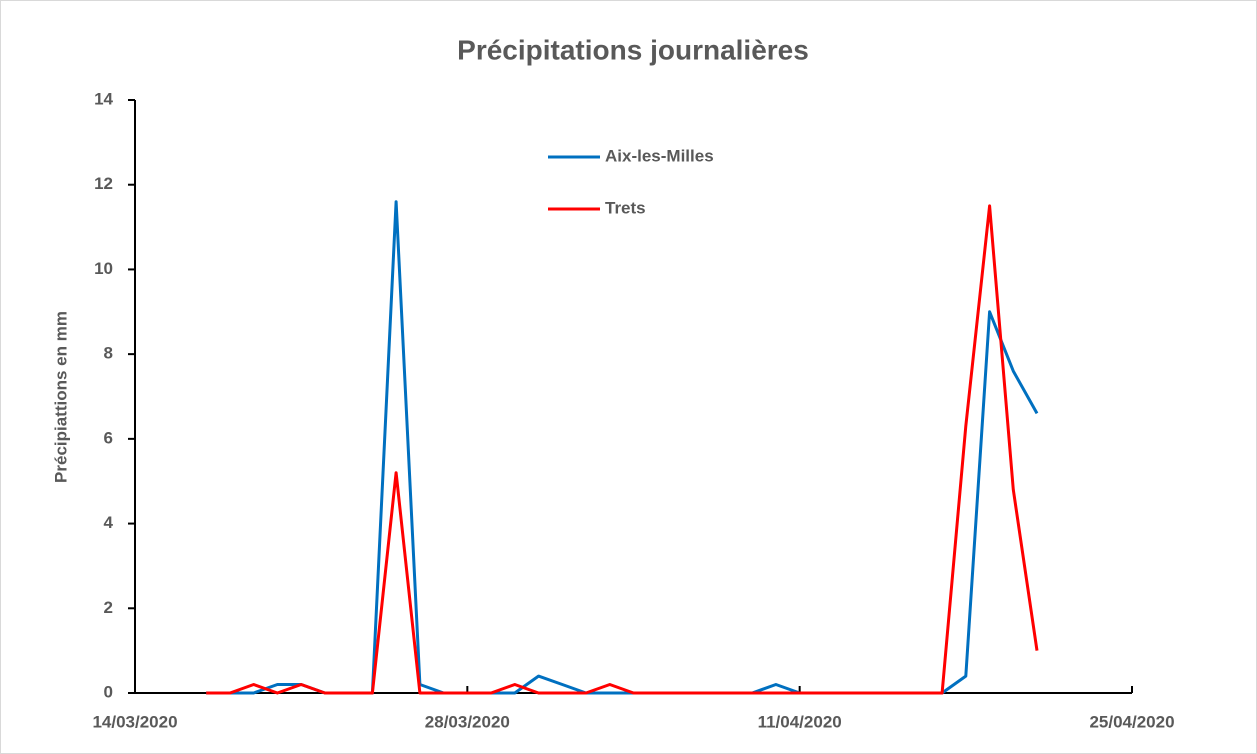 The width and height of the screenshot is (1257, 754). Describe the element at coordinates (625, 207) in the screenshot. I see `legend-label: Trets` at that location.